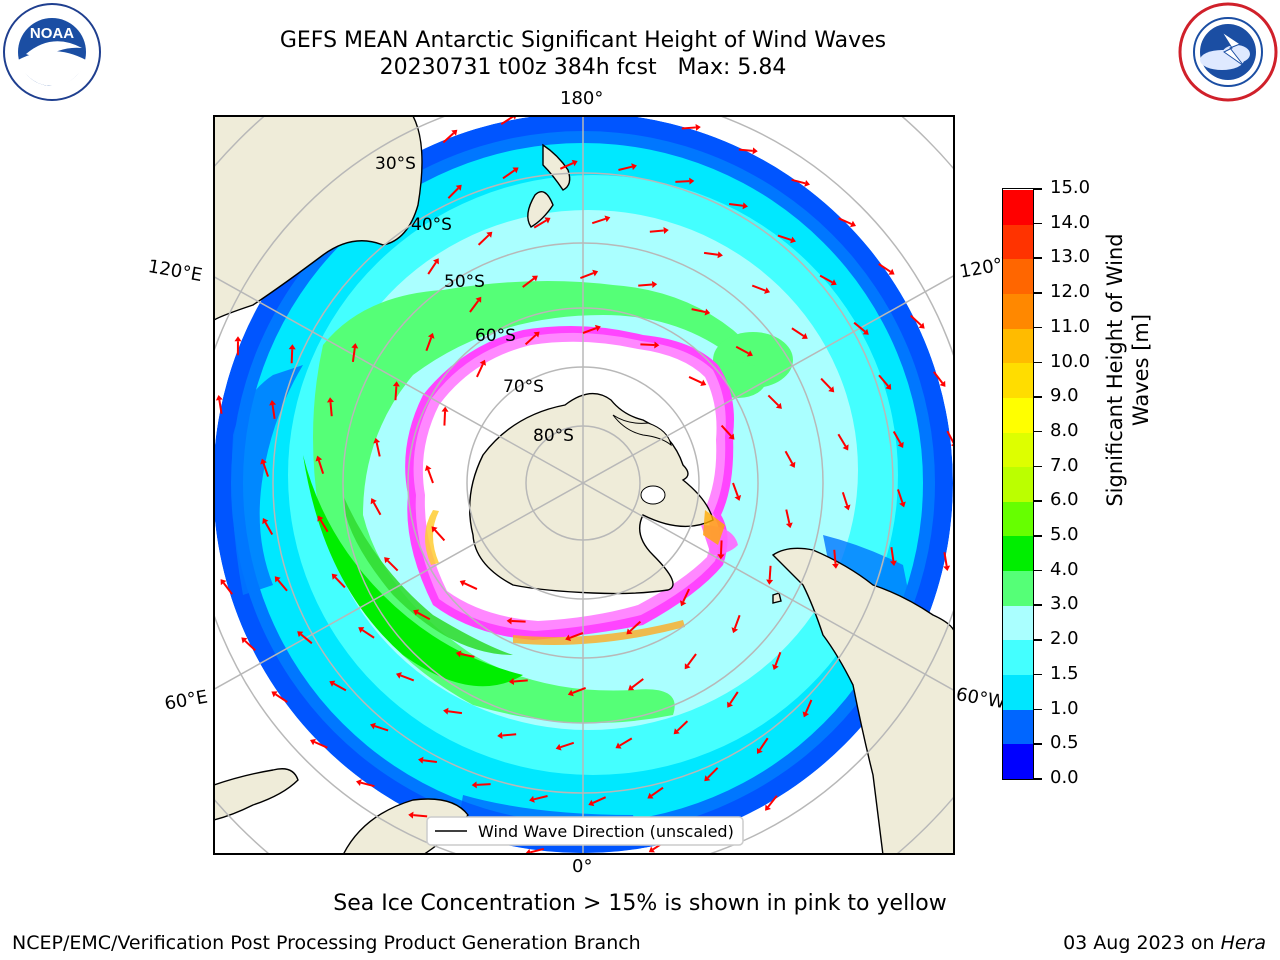 Image resolution: width=1280 pixels, height=960 pixels. I want to click on lat-label-70s: 70°S, so click(523, 387).